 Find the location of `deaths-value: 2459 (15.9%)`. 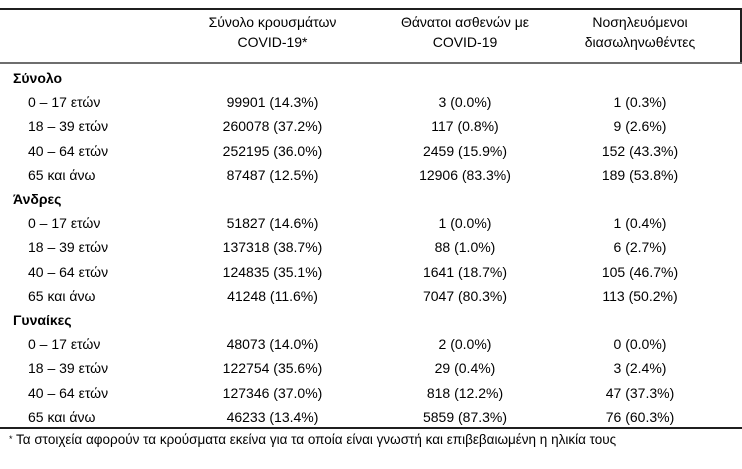

deaths-value: 2459 (15.9%) is located at coordinates (465, 150).